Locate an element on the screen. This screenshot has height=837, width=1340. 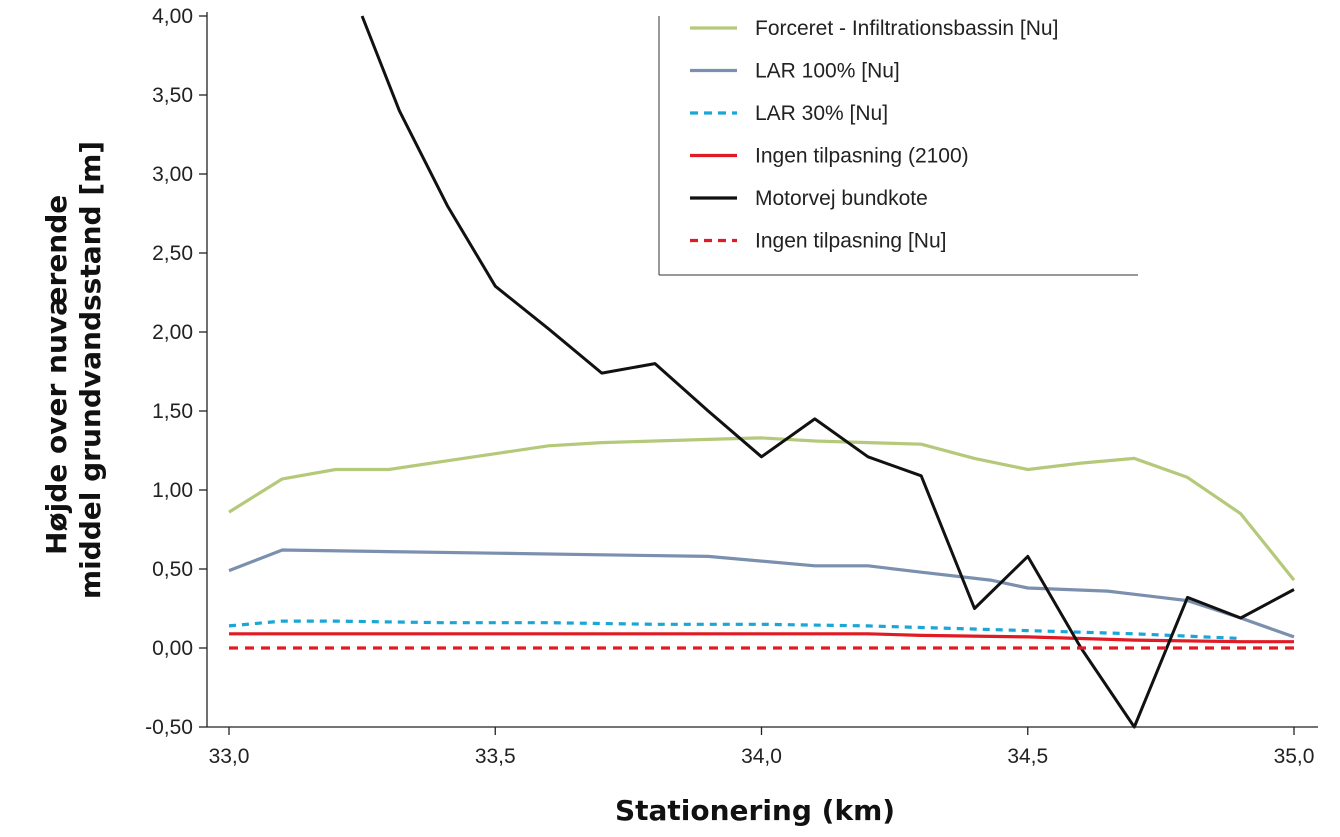
legend-label-3: LAR 30% [Nu] is located at coordinates (821, 113).